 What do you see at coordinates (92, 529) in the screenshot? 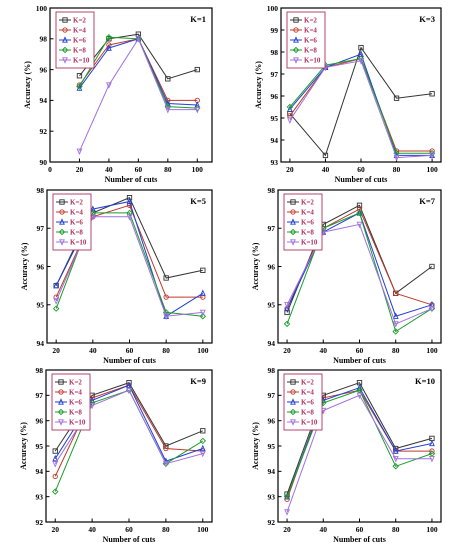
I see `x-tick-label: 40` at bounding box center [92, 529].